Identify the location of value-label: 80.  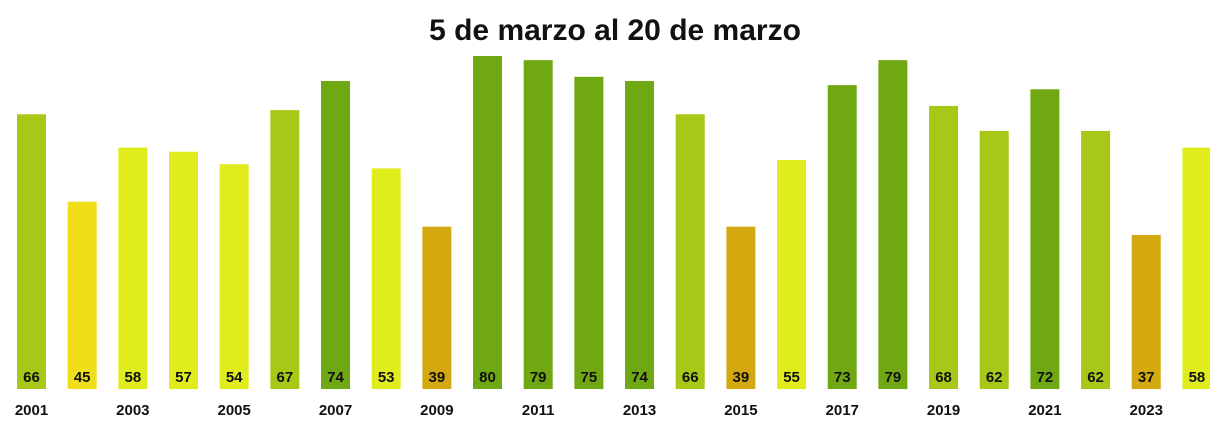
(487, 377).